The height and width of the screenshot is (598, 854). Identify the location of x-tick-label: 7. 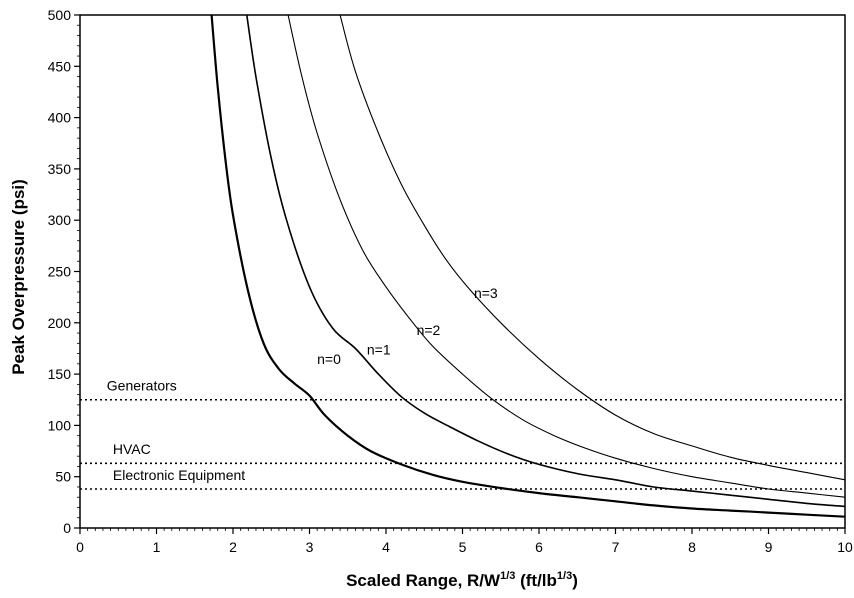
(616, 547).